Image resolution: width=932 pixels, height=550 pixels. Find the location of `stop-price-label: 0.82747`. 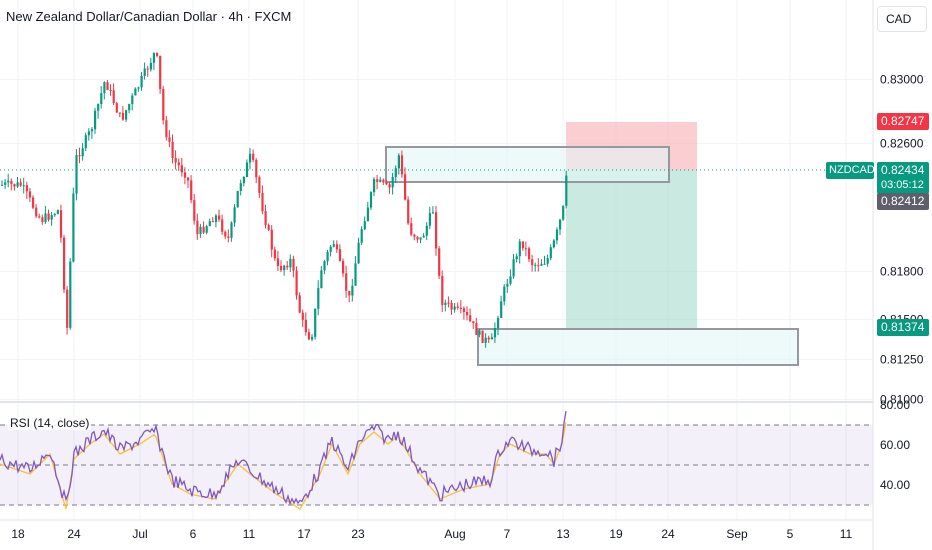

stop-price-label: 0.82747 is located at coordinates (903, 121).